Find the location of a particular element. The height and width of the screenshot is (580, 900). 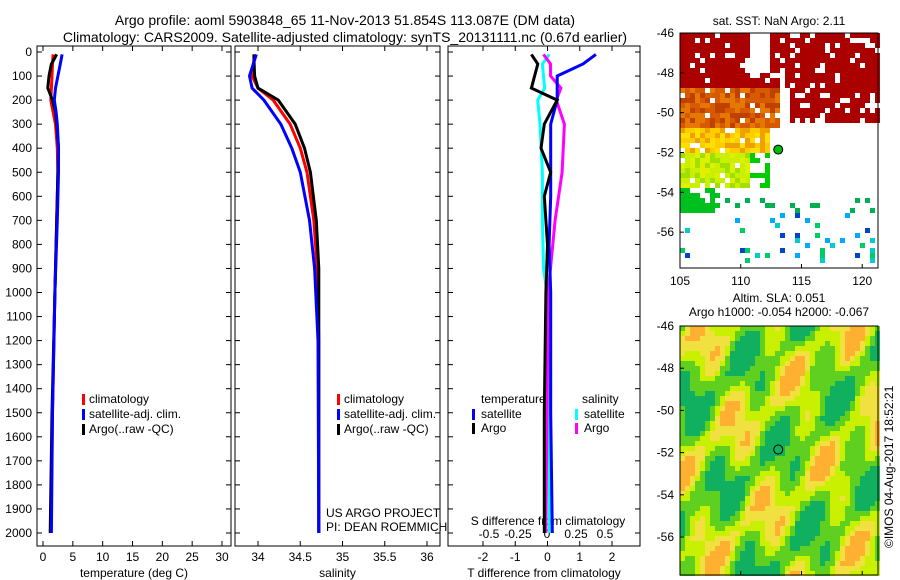

y-tick-label: 700 is located at coordinates (22, 220).